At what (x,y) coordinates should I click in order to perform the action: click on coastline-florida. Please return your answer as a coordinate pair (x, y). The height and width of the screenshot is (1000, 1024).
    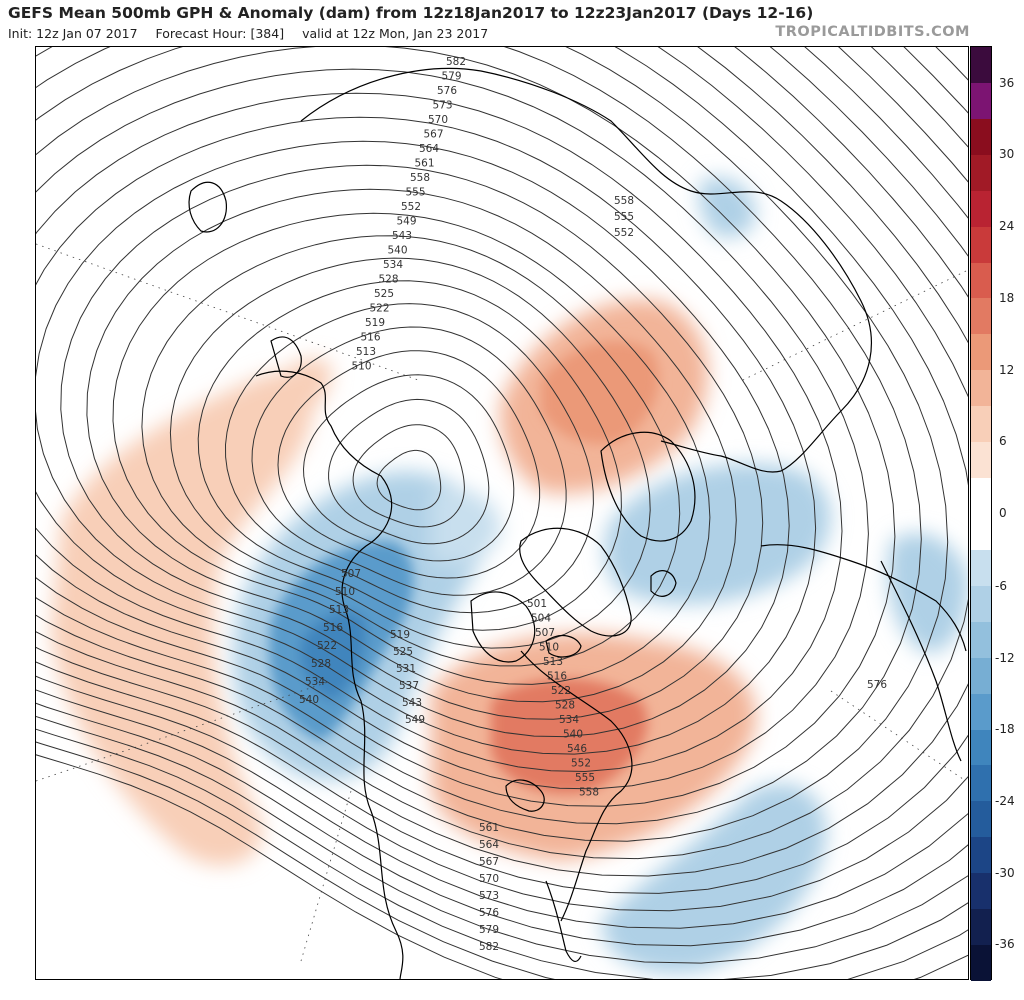
    Looking at the image, I should click on (563, 921).